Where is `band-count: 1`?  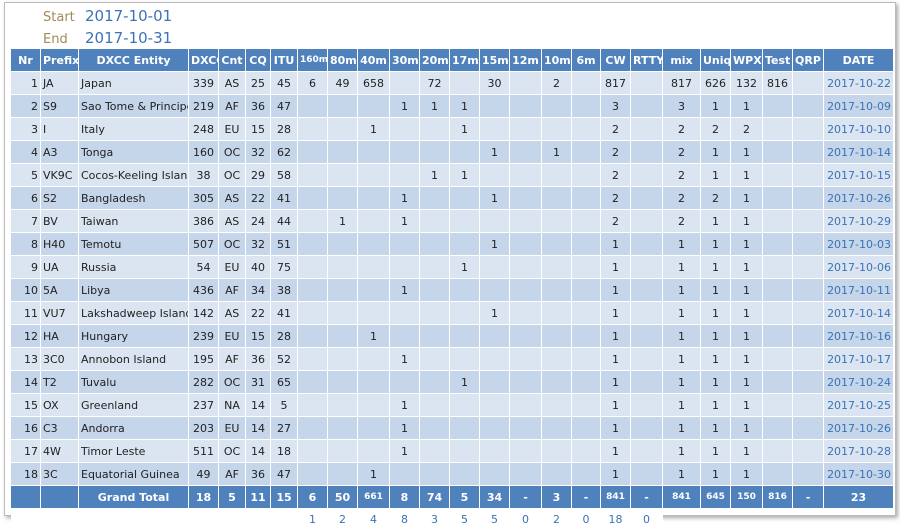 band-count: 1 is located at coordinates (313, 519).